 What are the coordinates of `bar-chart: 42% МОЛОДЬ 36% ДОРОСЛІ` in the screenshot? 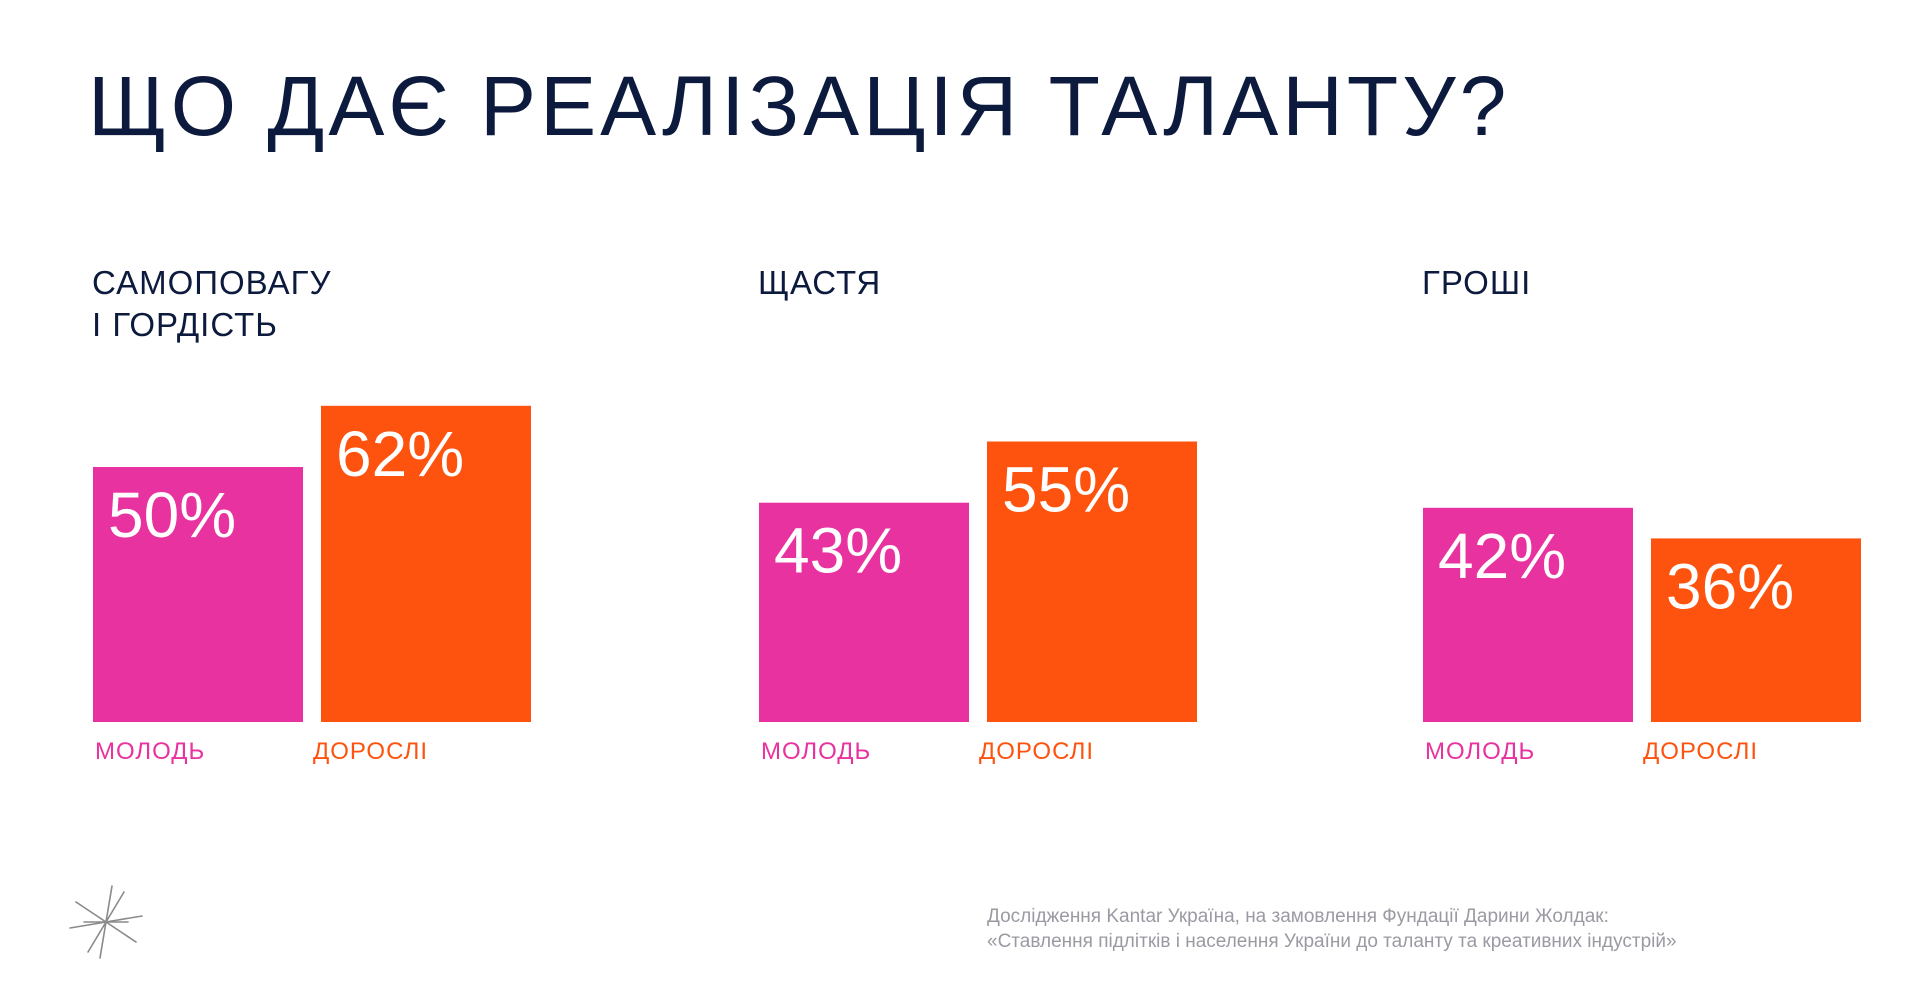 It's located at (1642, 636).